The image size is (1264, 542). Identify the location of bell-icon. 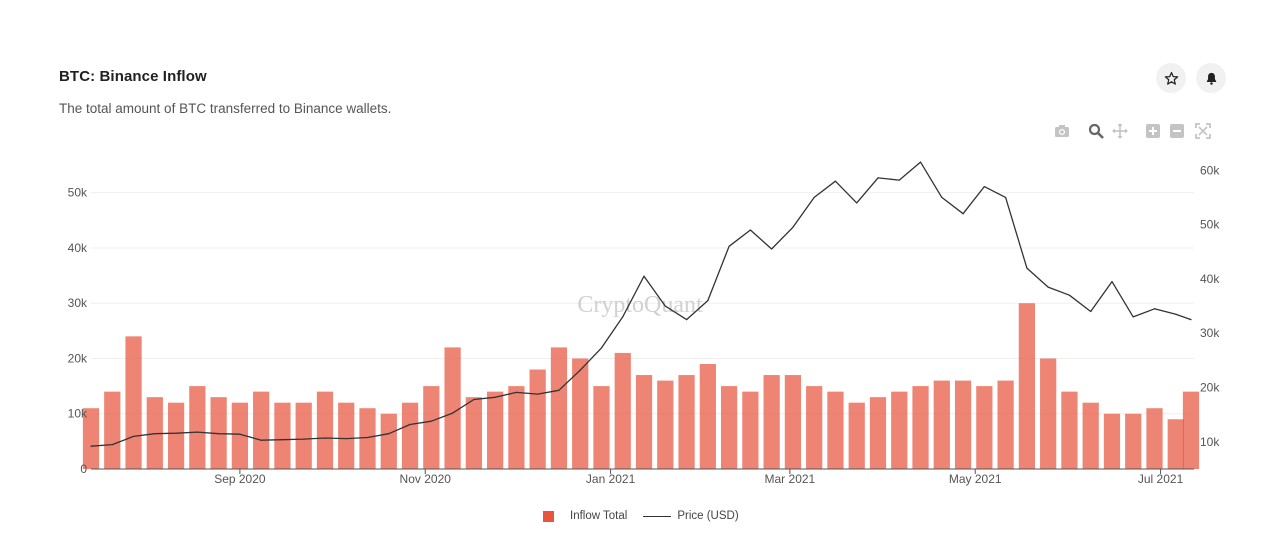
(1211, 78).